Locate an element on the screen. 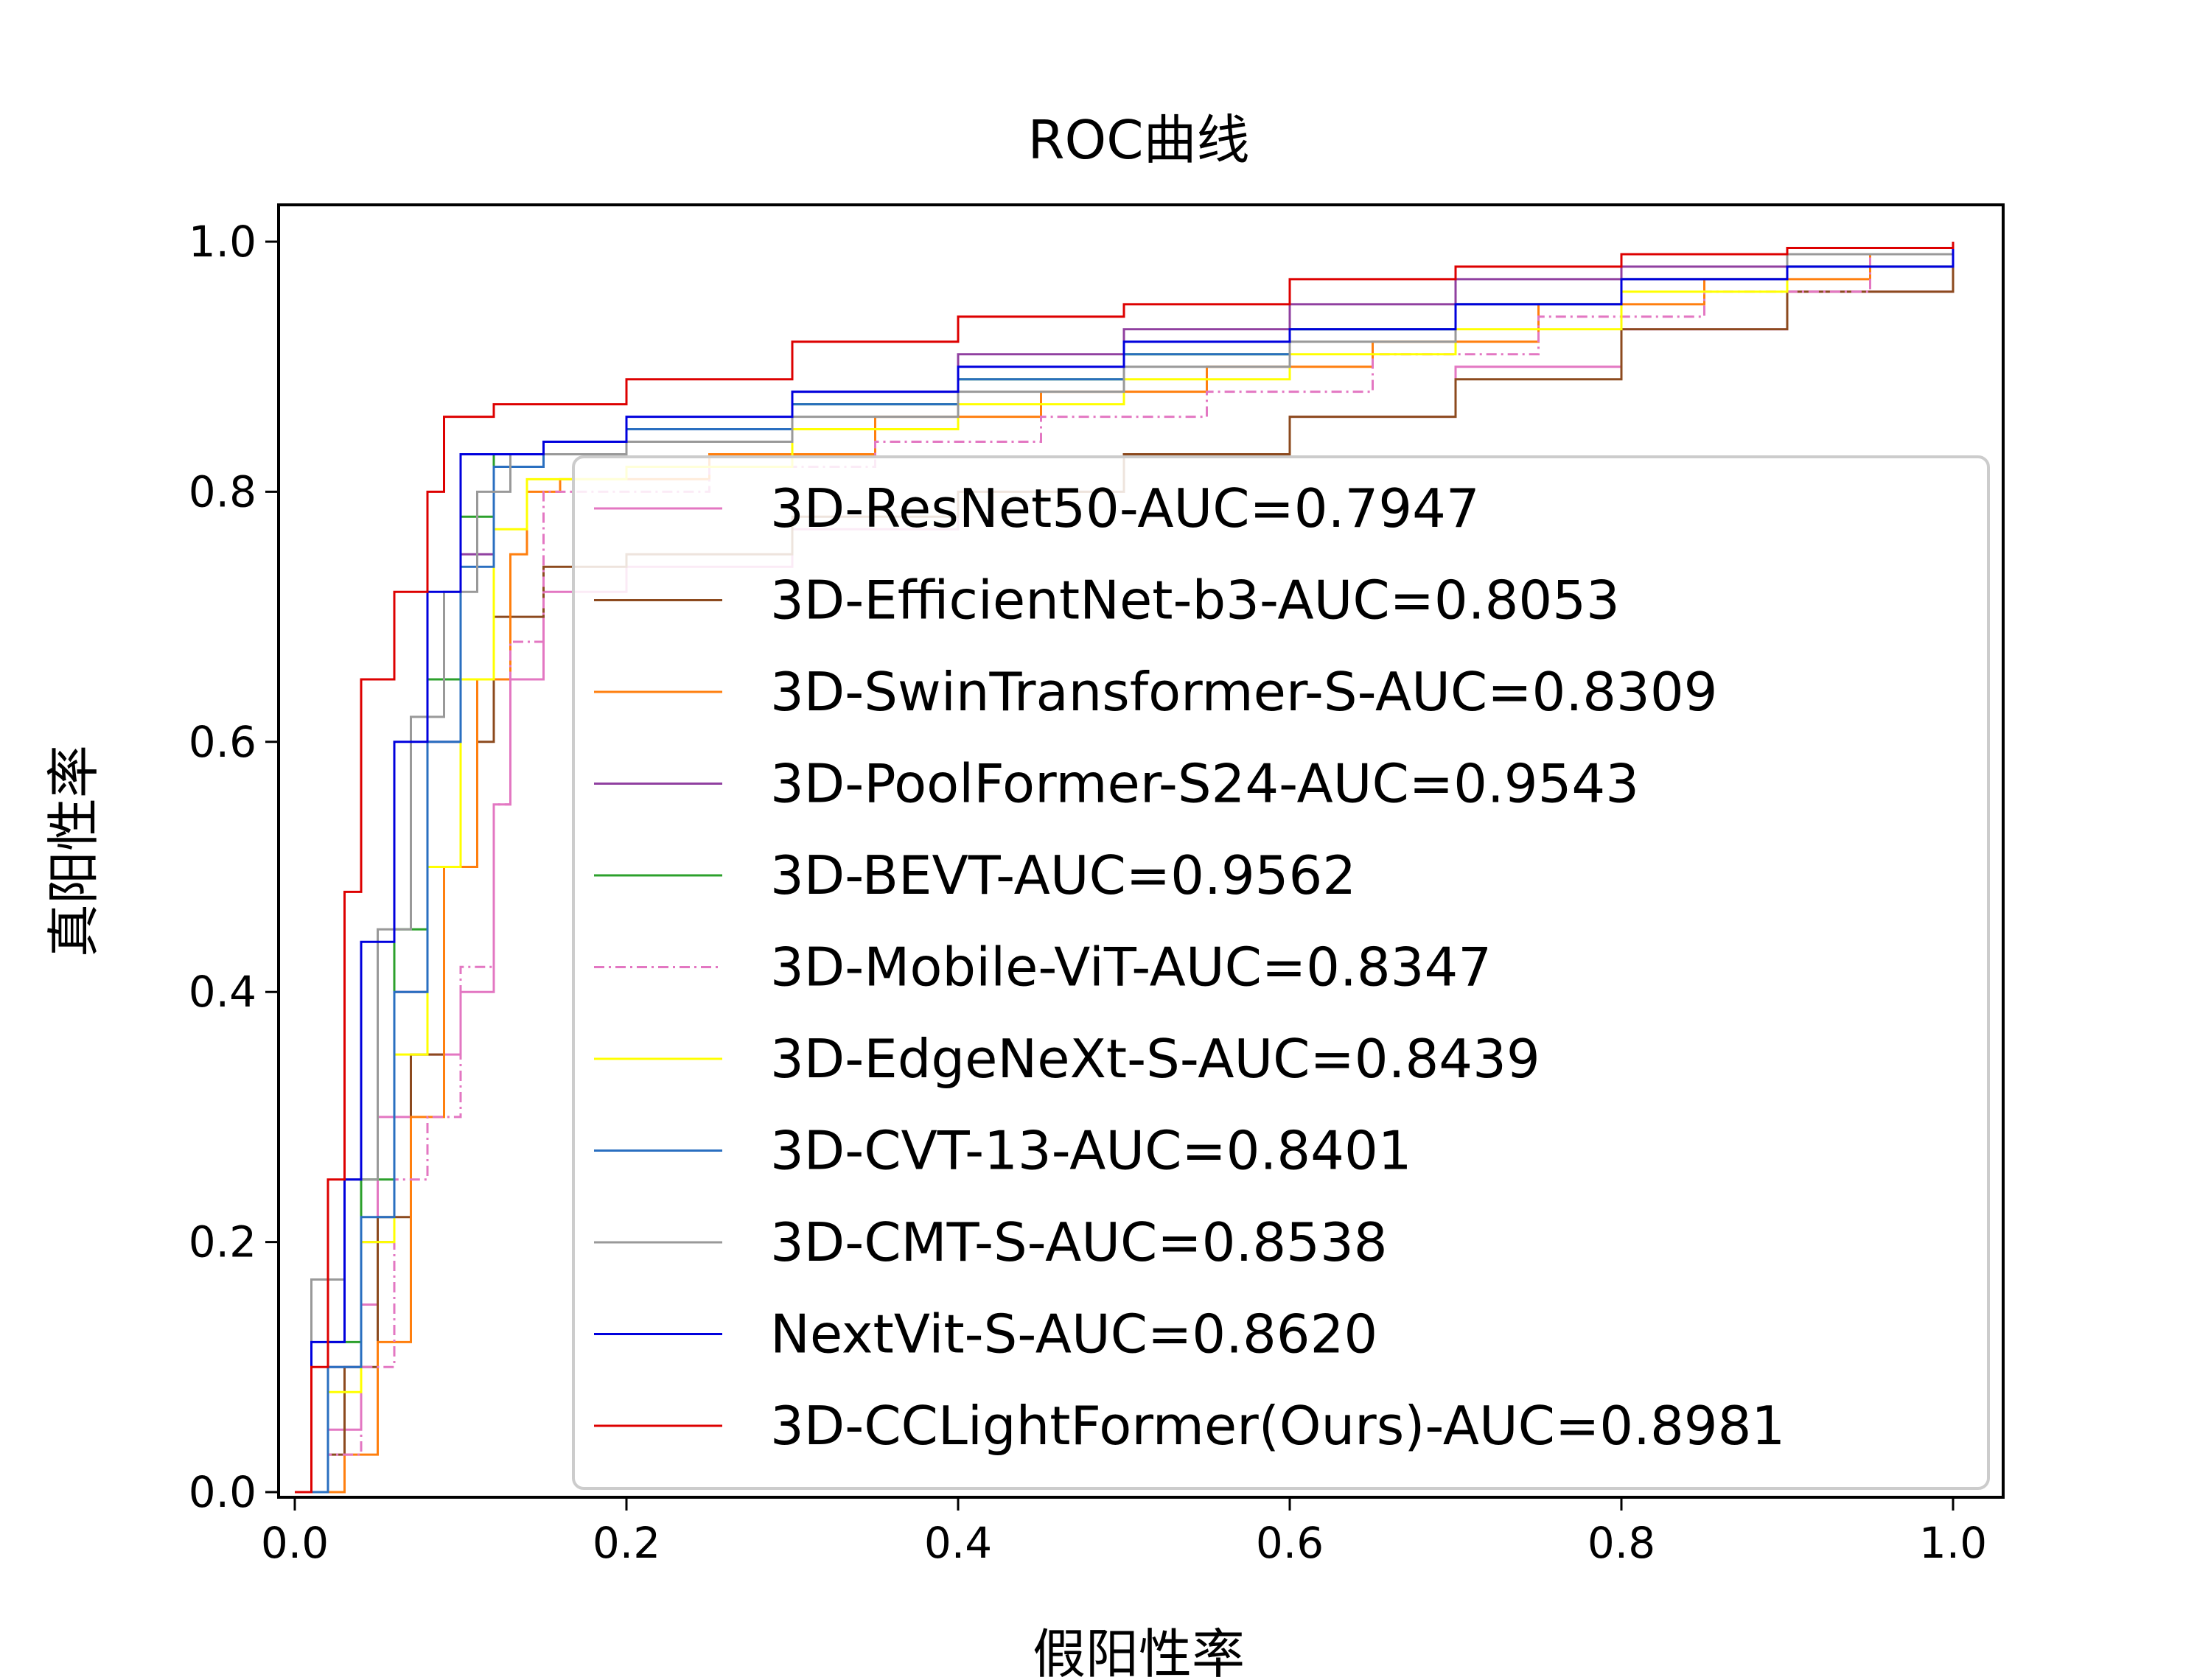 This screenshot has width=2211, height=1680. legend-label: 3D-EdgeNeXt-S-AUC=0.8439 is located at coordinates (1155, 1059).